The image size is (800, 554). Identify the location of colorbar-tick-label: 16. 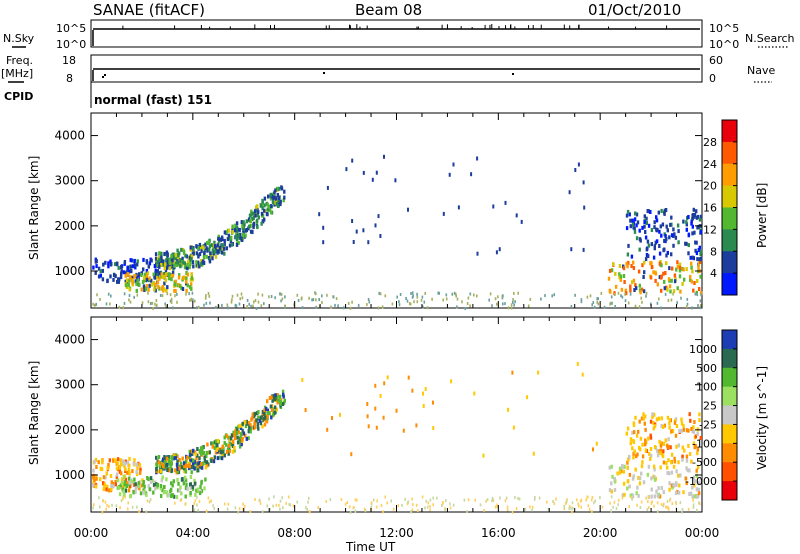
(710, 208).